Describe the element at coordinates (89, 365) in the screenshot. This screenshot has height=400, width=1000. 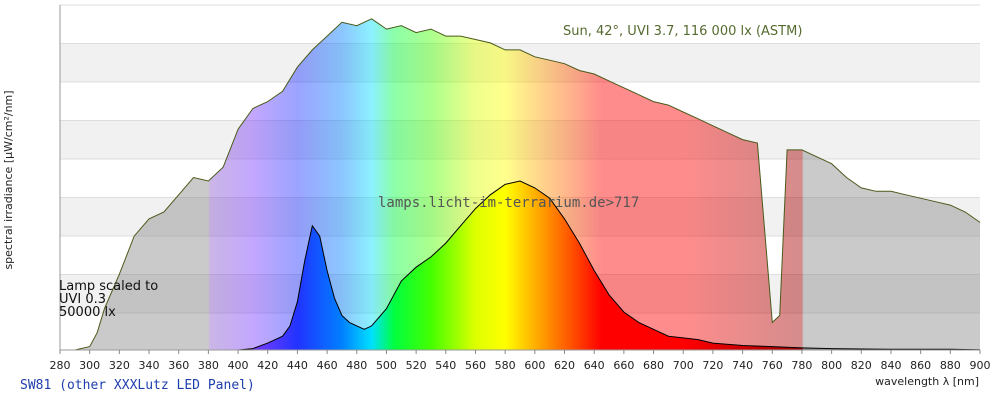
I see `x-tick-label: 300` at that location.